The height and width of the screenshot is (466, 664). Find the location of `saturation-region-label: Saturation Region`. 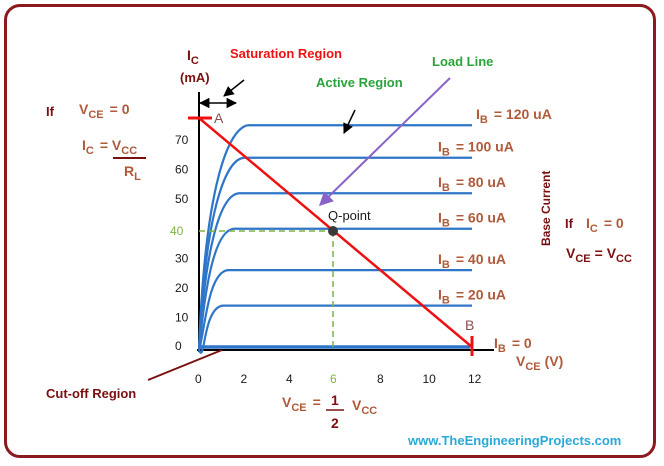

saturation-region-label: Saturation Region is located at coordinates (286, 53).